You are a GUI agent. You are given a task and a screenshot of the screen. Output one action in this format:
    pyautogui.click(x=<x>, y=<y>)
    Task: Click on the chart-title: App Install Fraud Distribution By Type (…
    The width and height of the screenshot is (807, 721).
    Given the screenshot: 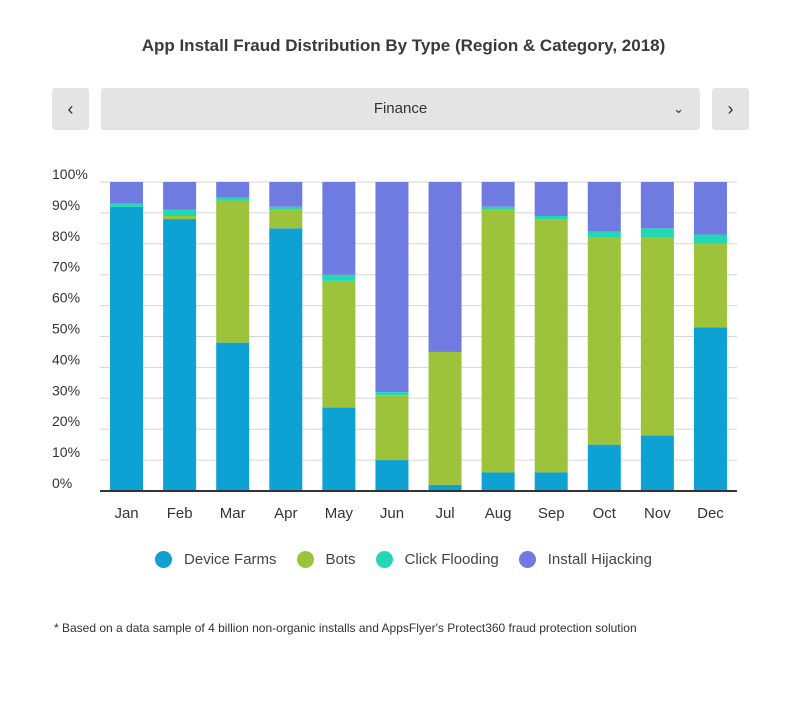 What is the action you would take?
    pyautogui.click(x=403, y=45)
    